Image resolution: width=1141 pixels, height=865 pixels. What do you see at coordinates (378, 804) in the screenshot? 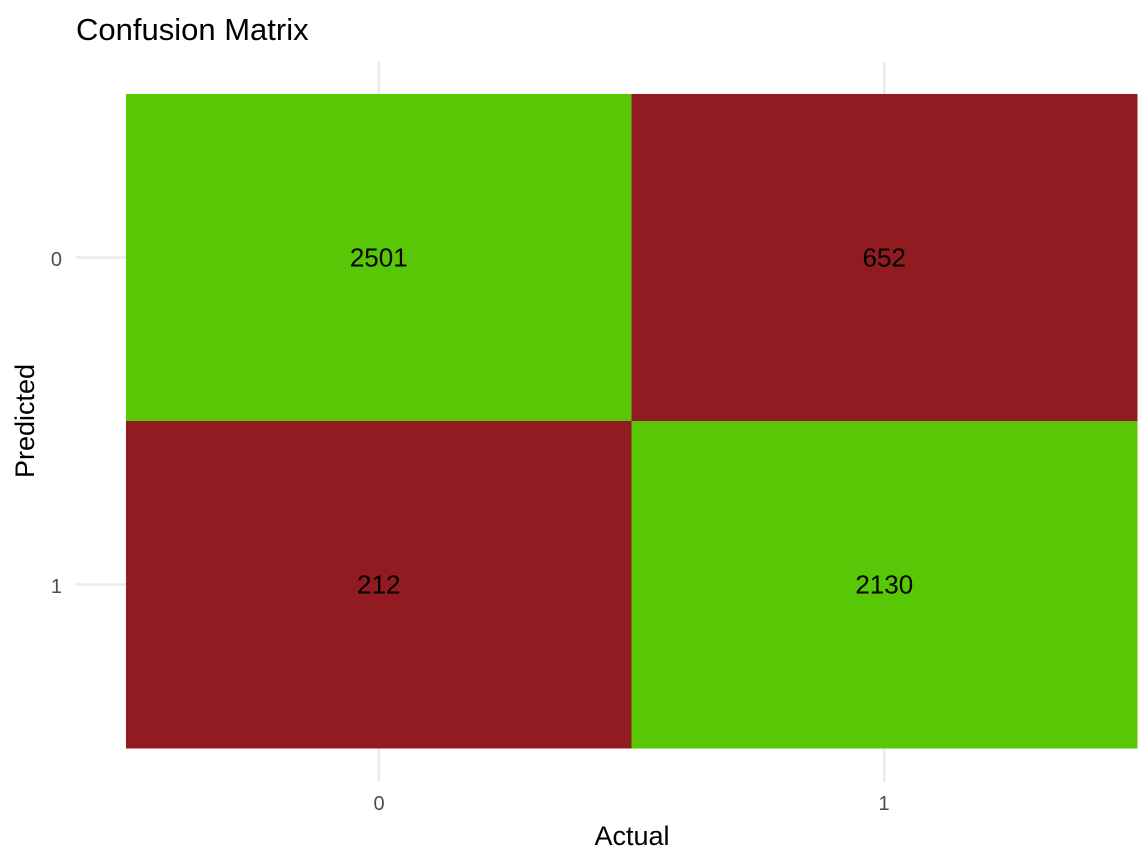
I see `x-tick-label-0: 0` at bounding box center [378, 804].